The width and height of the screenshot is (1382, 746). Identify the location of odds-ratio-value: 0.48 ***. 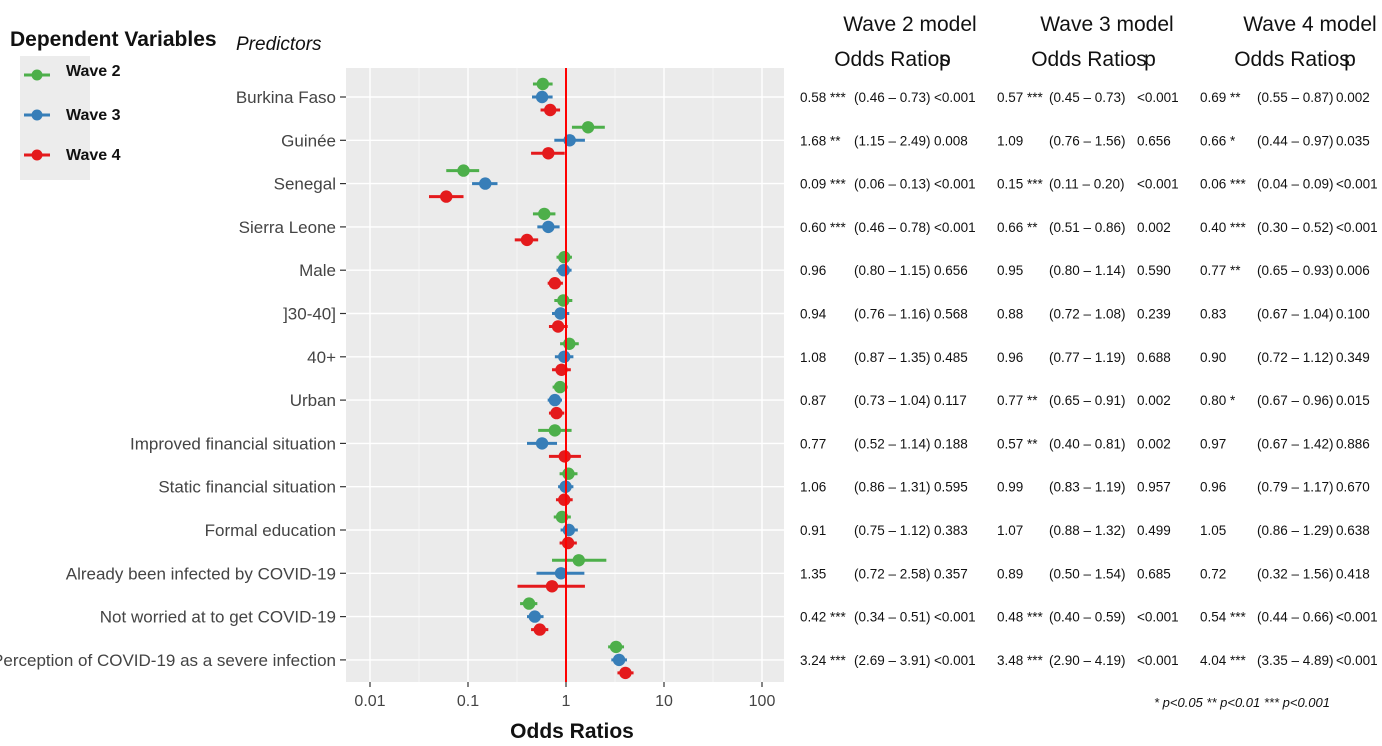
(1020, 617).